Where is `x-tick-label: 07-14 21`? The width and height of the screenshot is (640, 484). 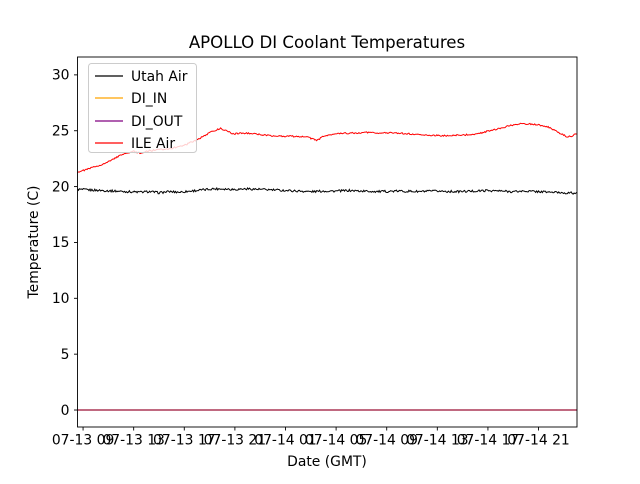
x-tick-label: 07-14 21 is located at coordinates (538, 441).